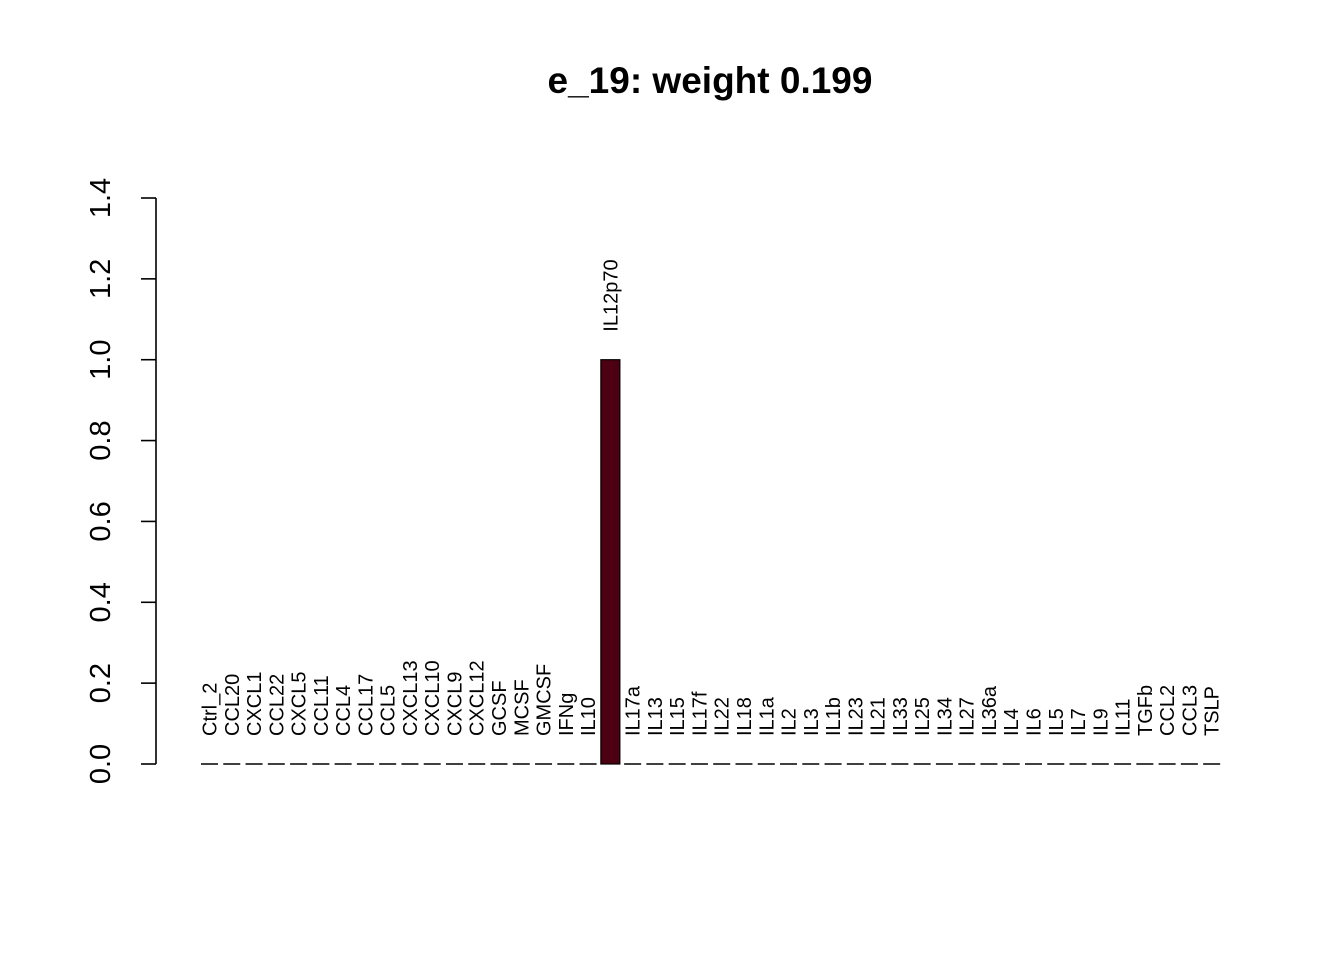 The image size is (1344, 960). What do you see at coordinates (1213, 711) in the screenshot?
I see `bar-label: TSLP` at bounding box center [1213, 711].